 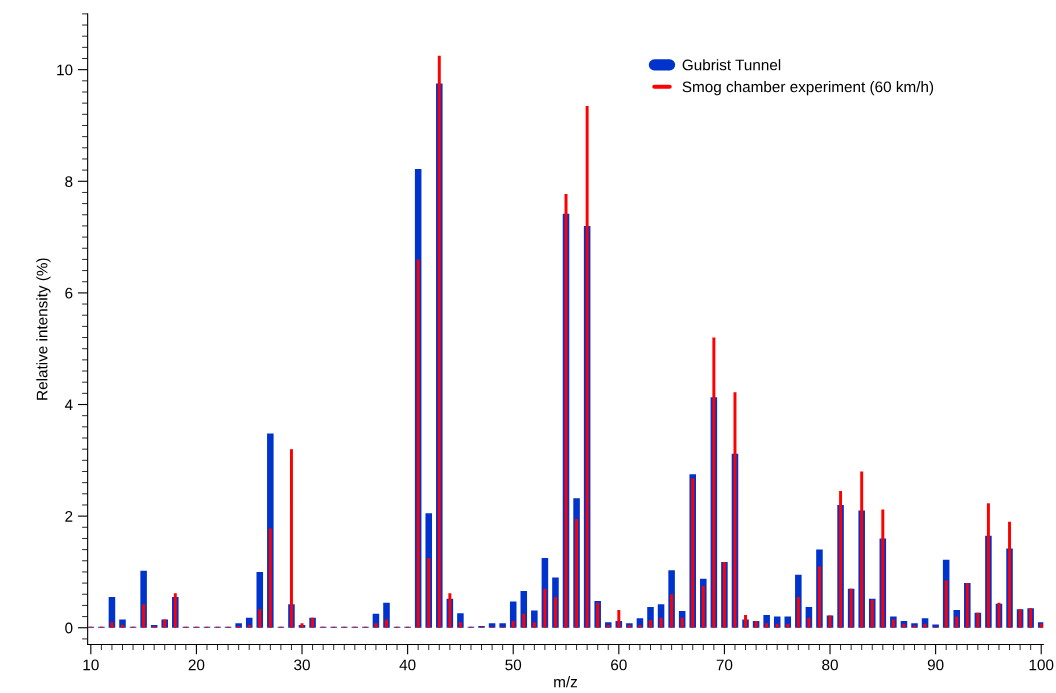 What do you see at coordinates (69, 181) in the screenshot?
I see `y-tick-label: 8` at bounding box center [69, 181].